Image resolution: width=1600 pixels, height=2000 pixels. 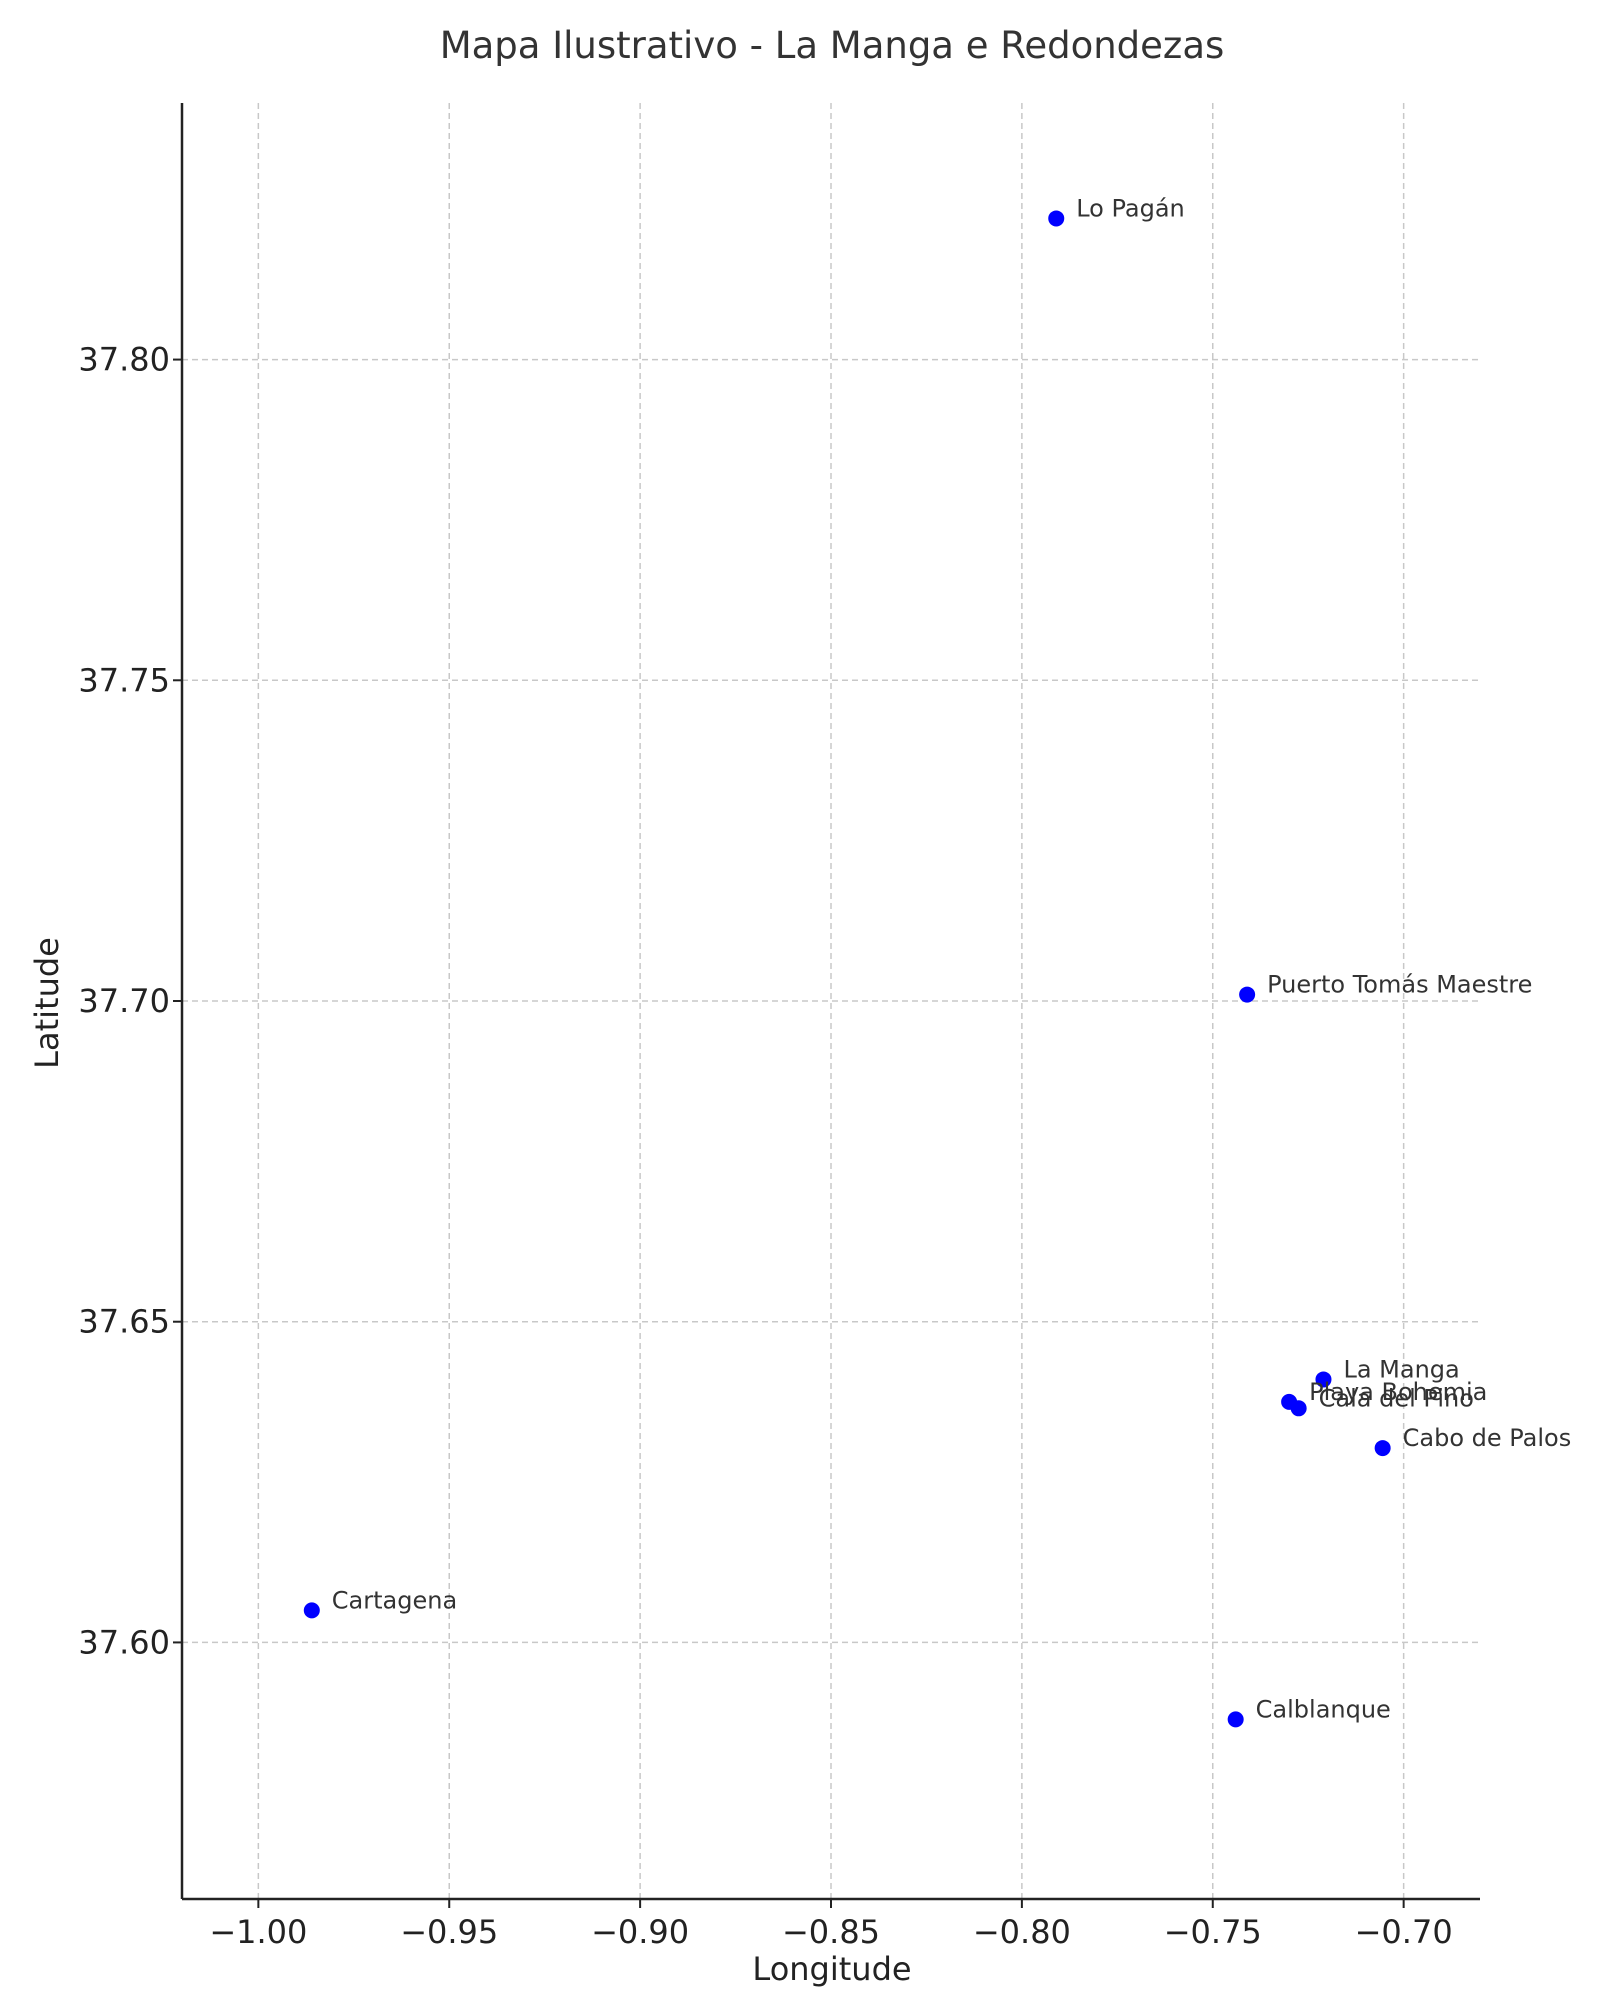 What do you see at coordinates (124, 1642) in the screenshot?
I see `y-tick-label: 37.60` at bounding box center [124, 1642].